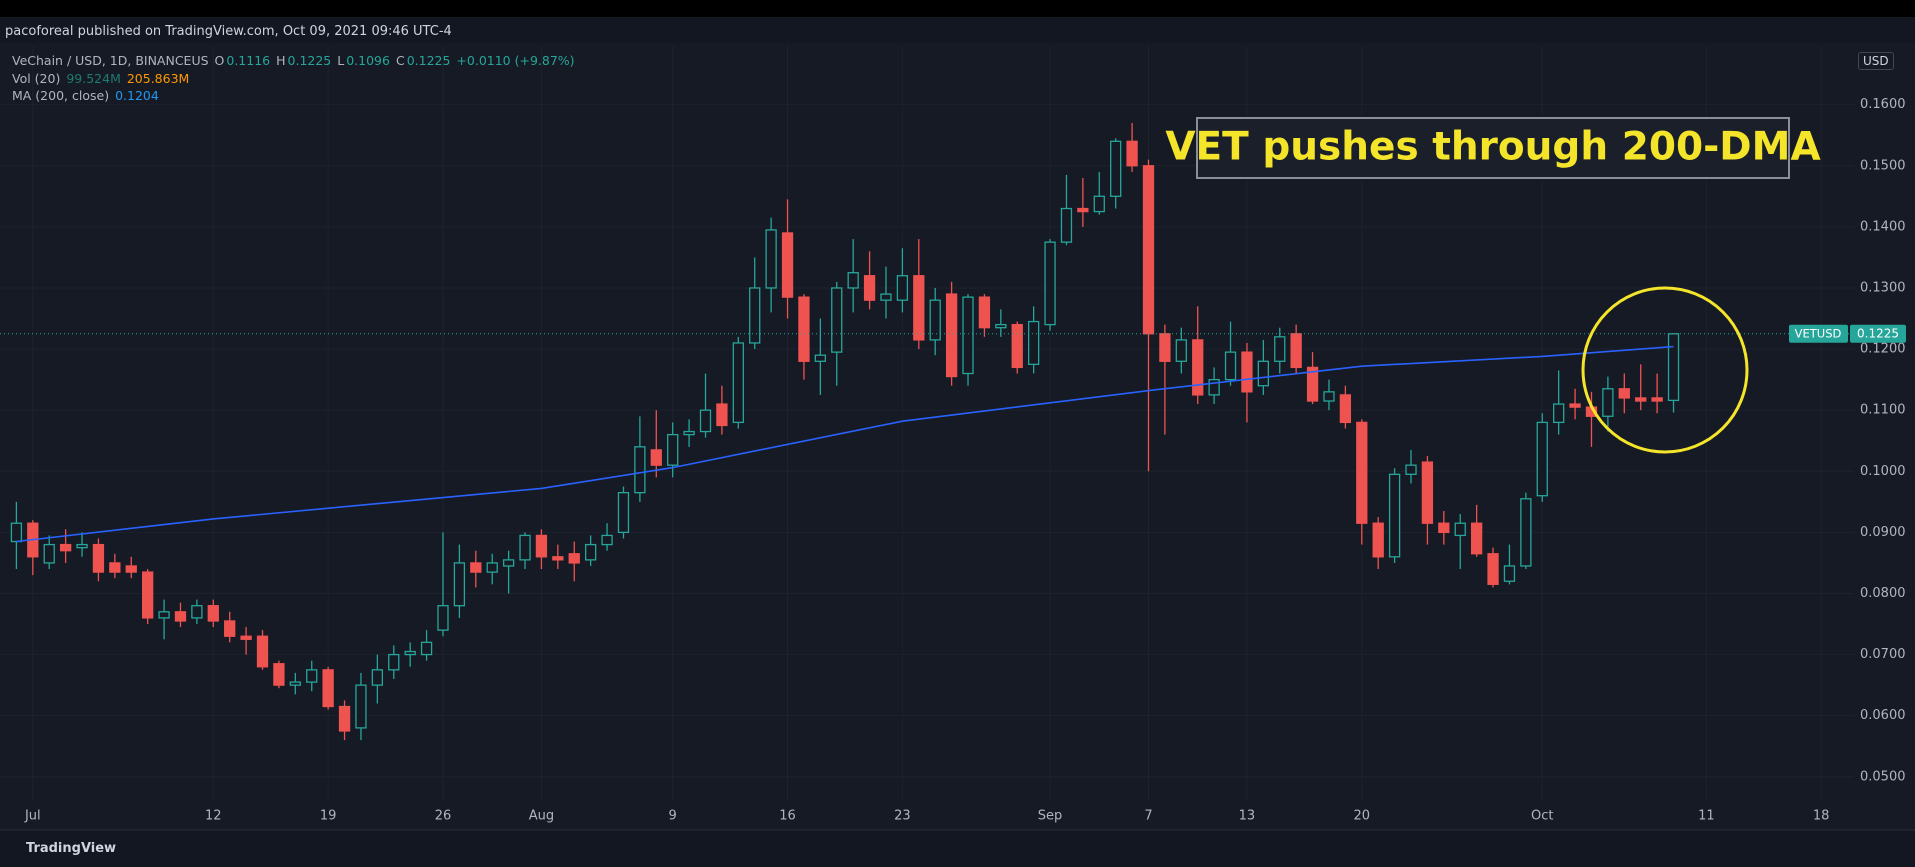  What do you see at coordinates (1247, 816) in the screenshot?
I see `x-tick-label: 13` at bounding box center [1247, 816].